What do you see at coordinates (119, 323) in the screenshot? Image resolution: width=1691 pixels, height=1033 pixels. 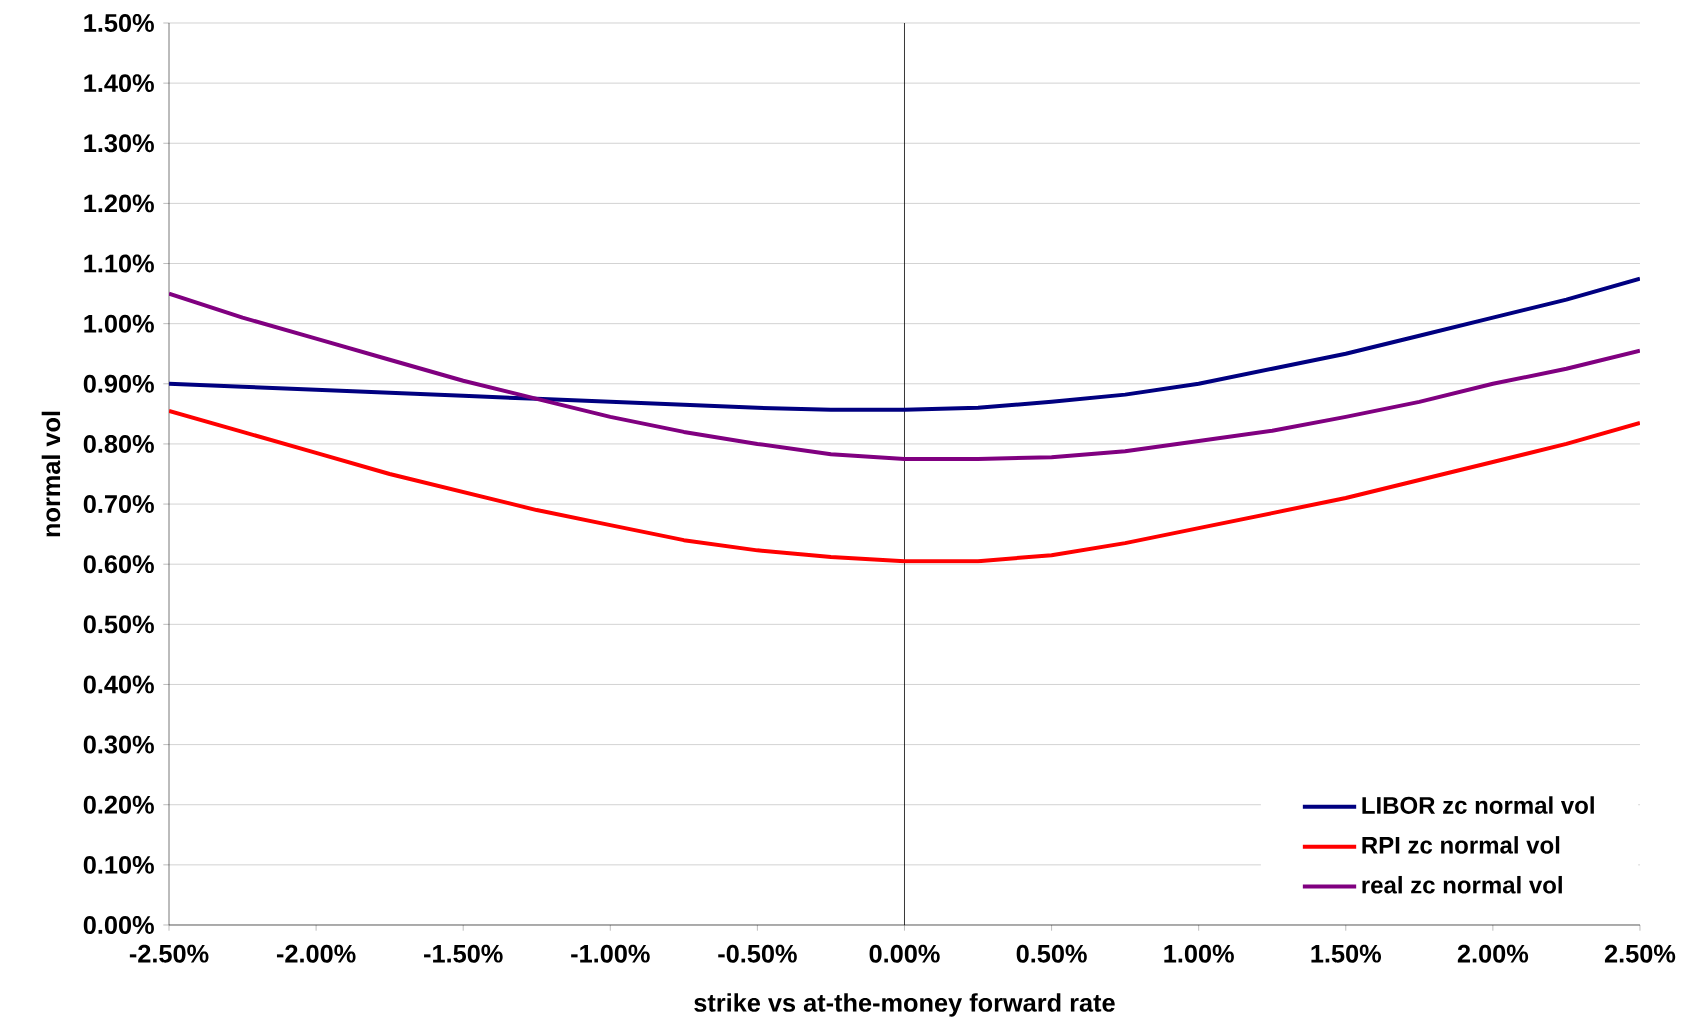 I see `y-tick-label: 1.00%` at bounding box center [119, 323].